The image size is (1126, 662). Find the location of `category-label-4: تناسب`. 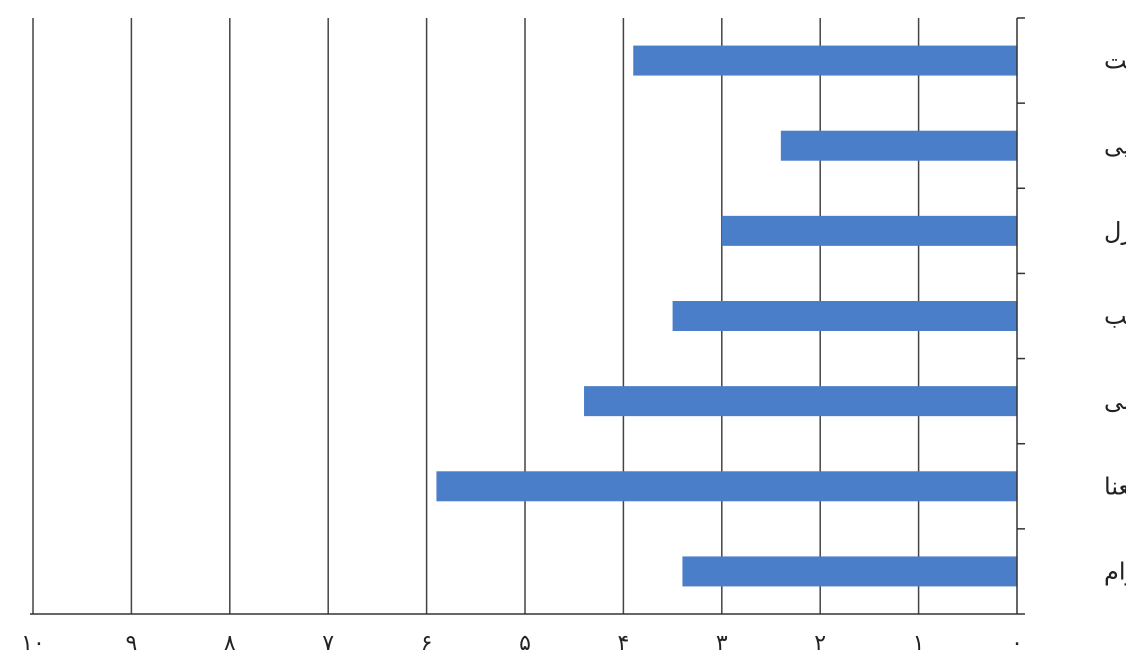

category-label-4: تناسب is located at coordinates (1115, 316).